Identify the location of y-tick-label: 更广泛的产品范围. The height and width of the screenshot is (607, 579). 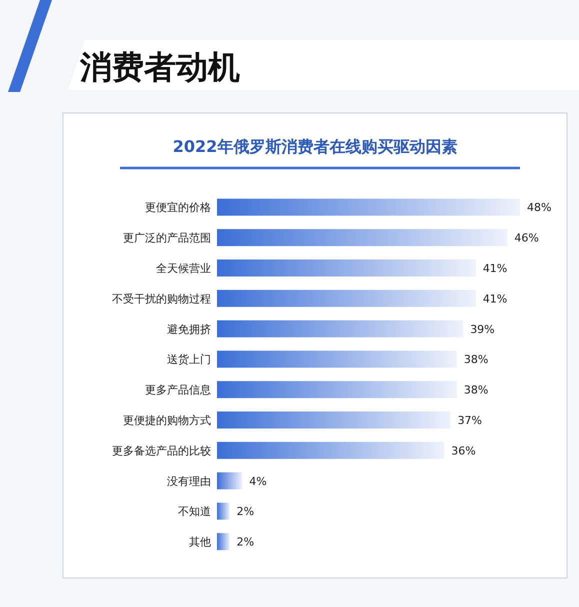
(167, 238).